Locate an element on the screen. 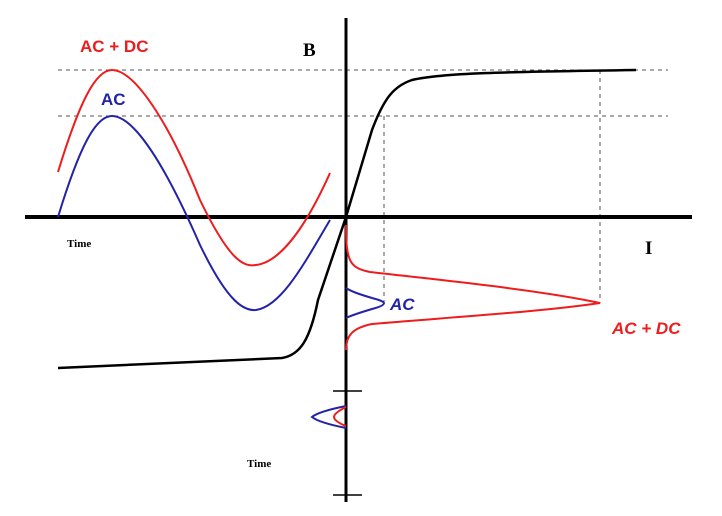  ac-label-right: AC is located at coordinates (402, 304).